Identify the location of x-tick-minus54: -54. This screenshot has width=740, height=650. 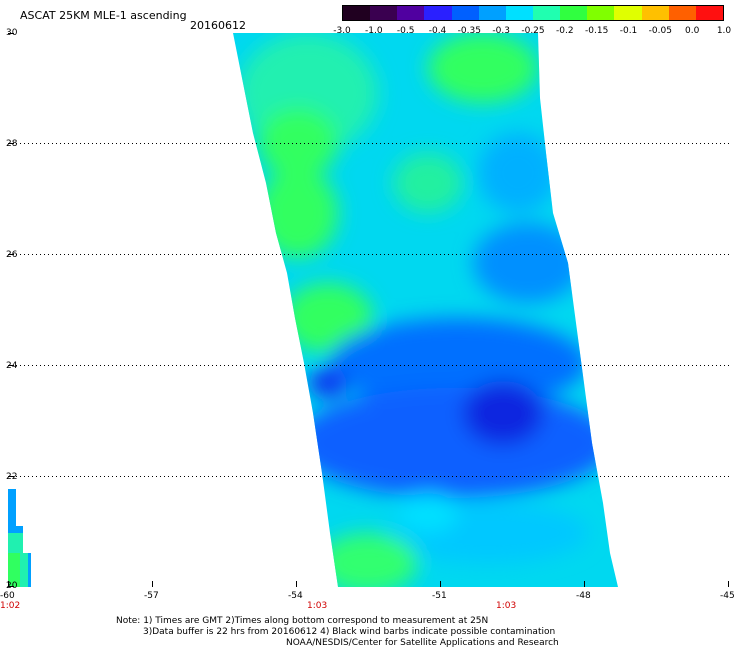
(295, 596).